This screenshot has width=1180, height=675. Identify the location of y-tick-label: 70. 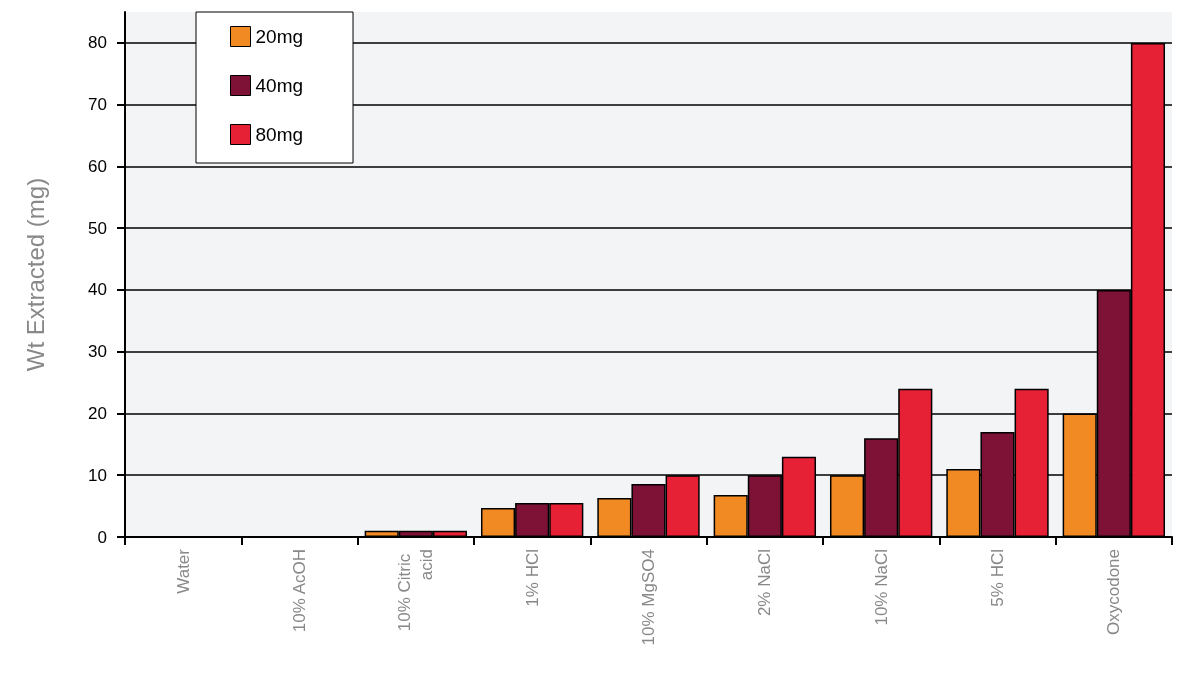
(97, 105).